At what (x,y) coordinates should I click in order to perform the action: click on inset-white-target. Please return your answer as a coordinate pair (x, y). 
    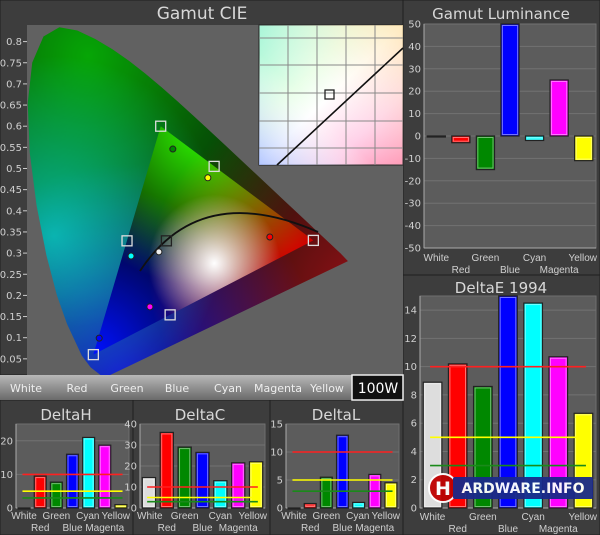
    Looking at the image, I should click on (329, 94).